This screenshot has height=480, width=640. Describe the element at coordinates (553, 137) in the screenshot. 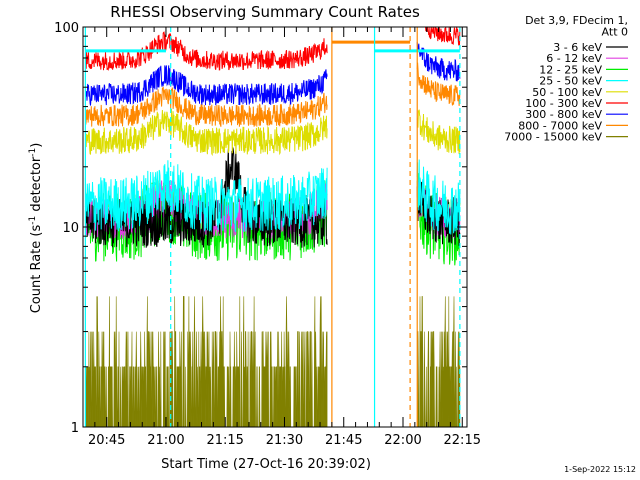

I see `legend-label-8: 7000 - 15000 keV` at that location.